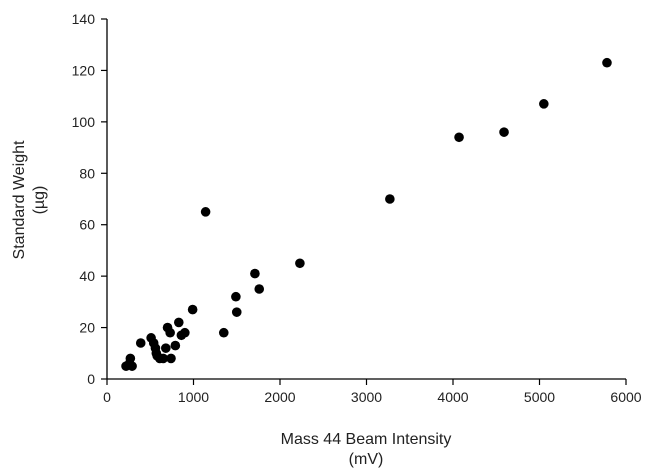  Describe the element at coordinates (19, 199) in the screenshot. I see `y-axis-title: Standard Weight` at that location.